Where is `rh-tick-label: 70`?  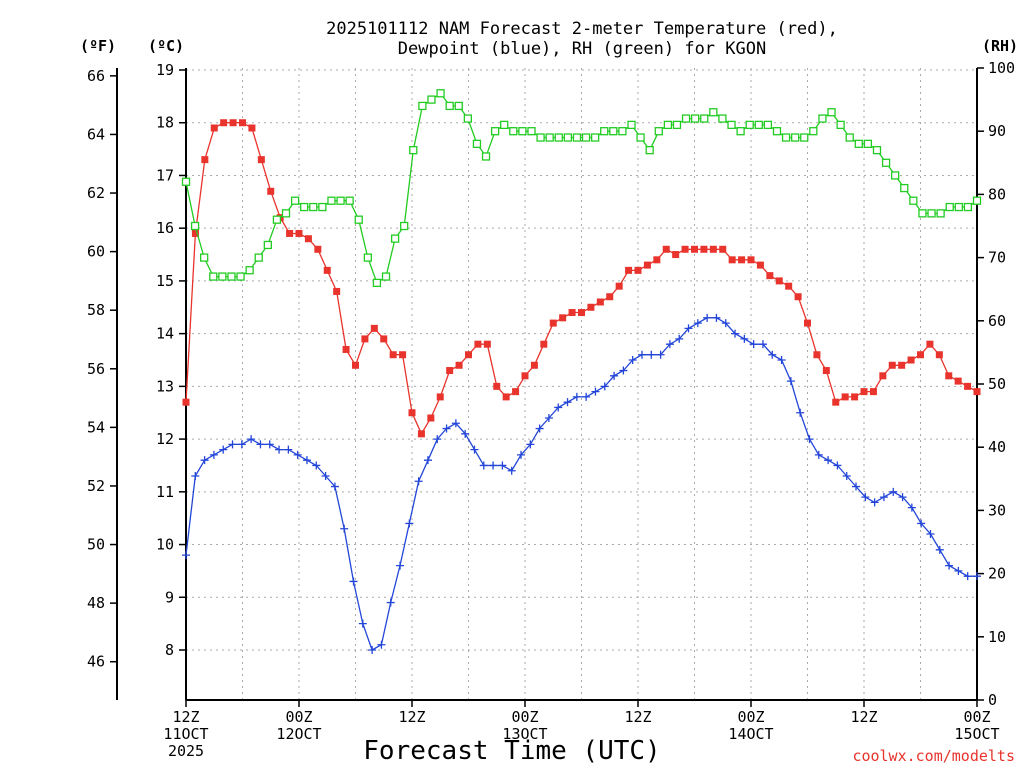
rh-tick-label: 70 is located at coordinates (997, 258).